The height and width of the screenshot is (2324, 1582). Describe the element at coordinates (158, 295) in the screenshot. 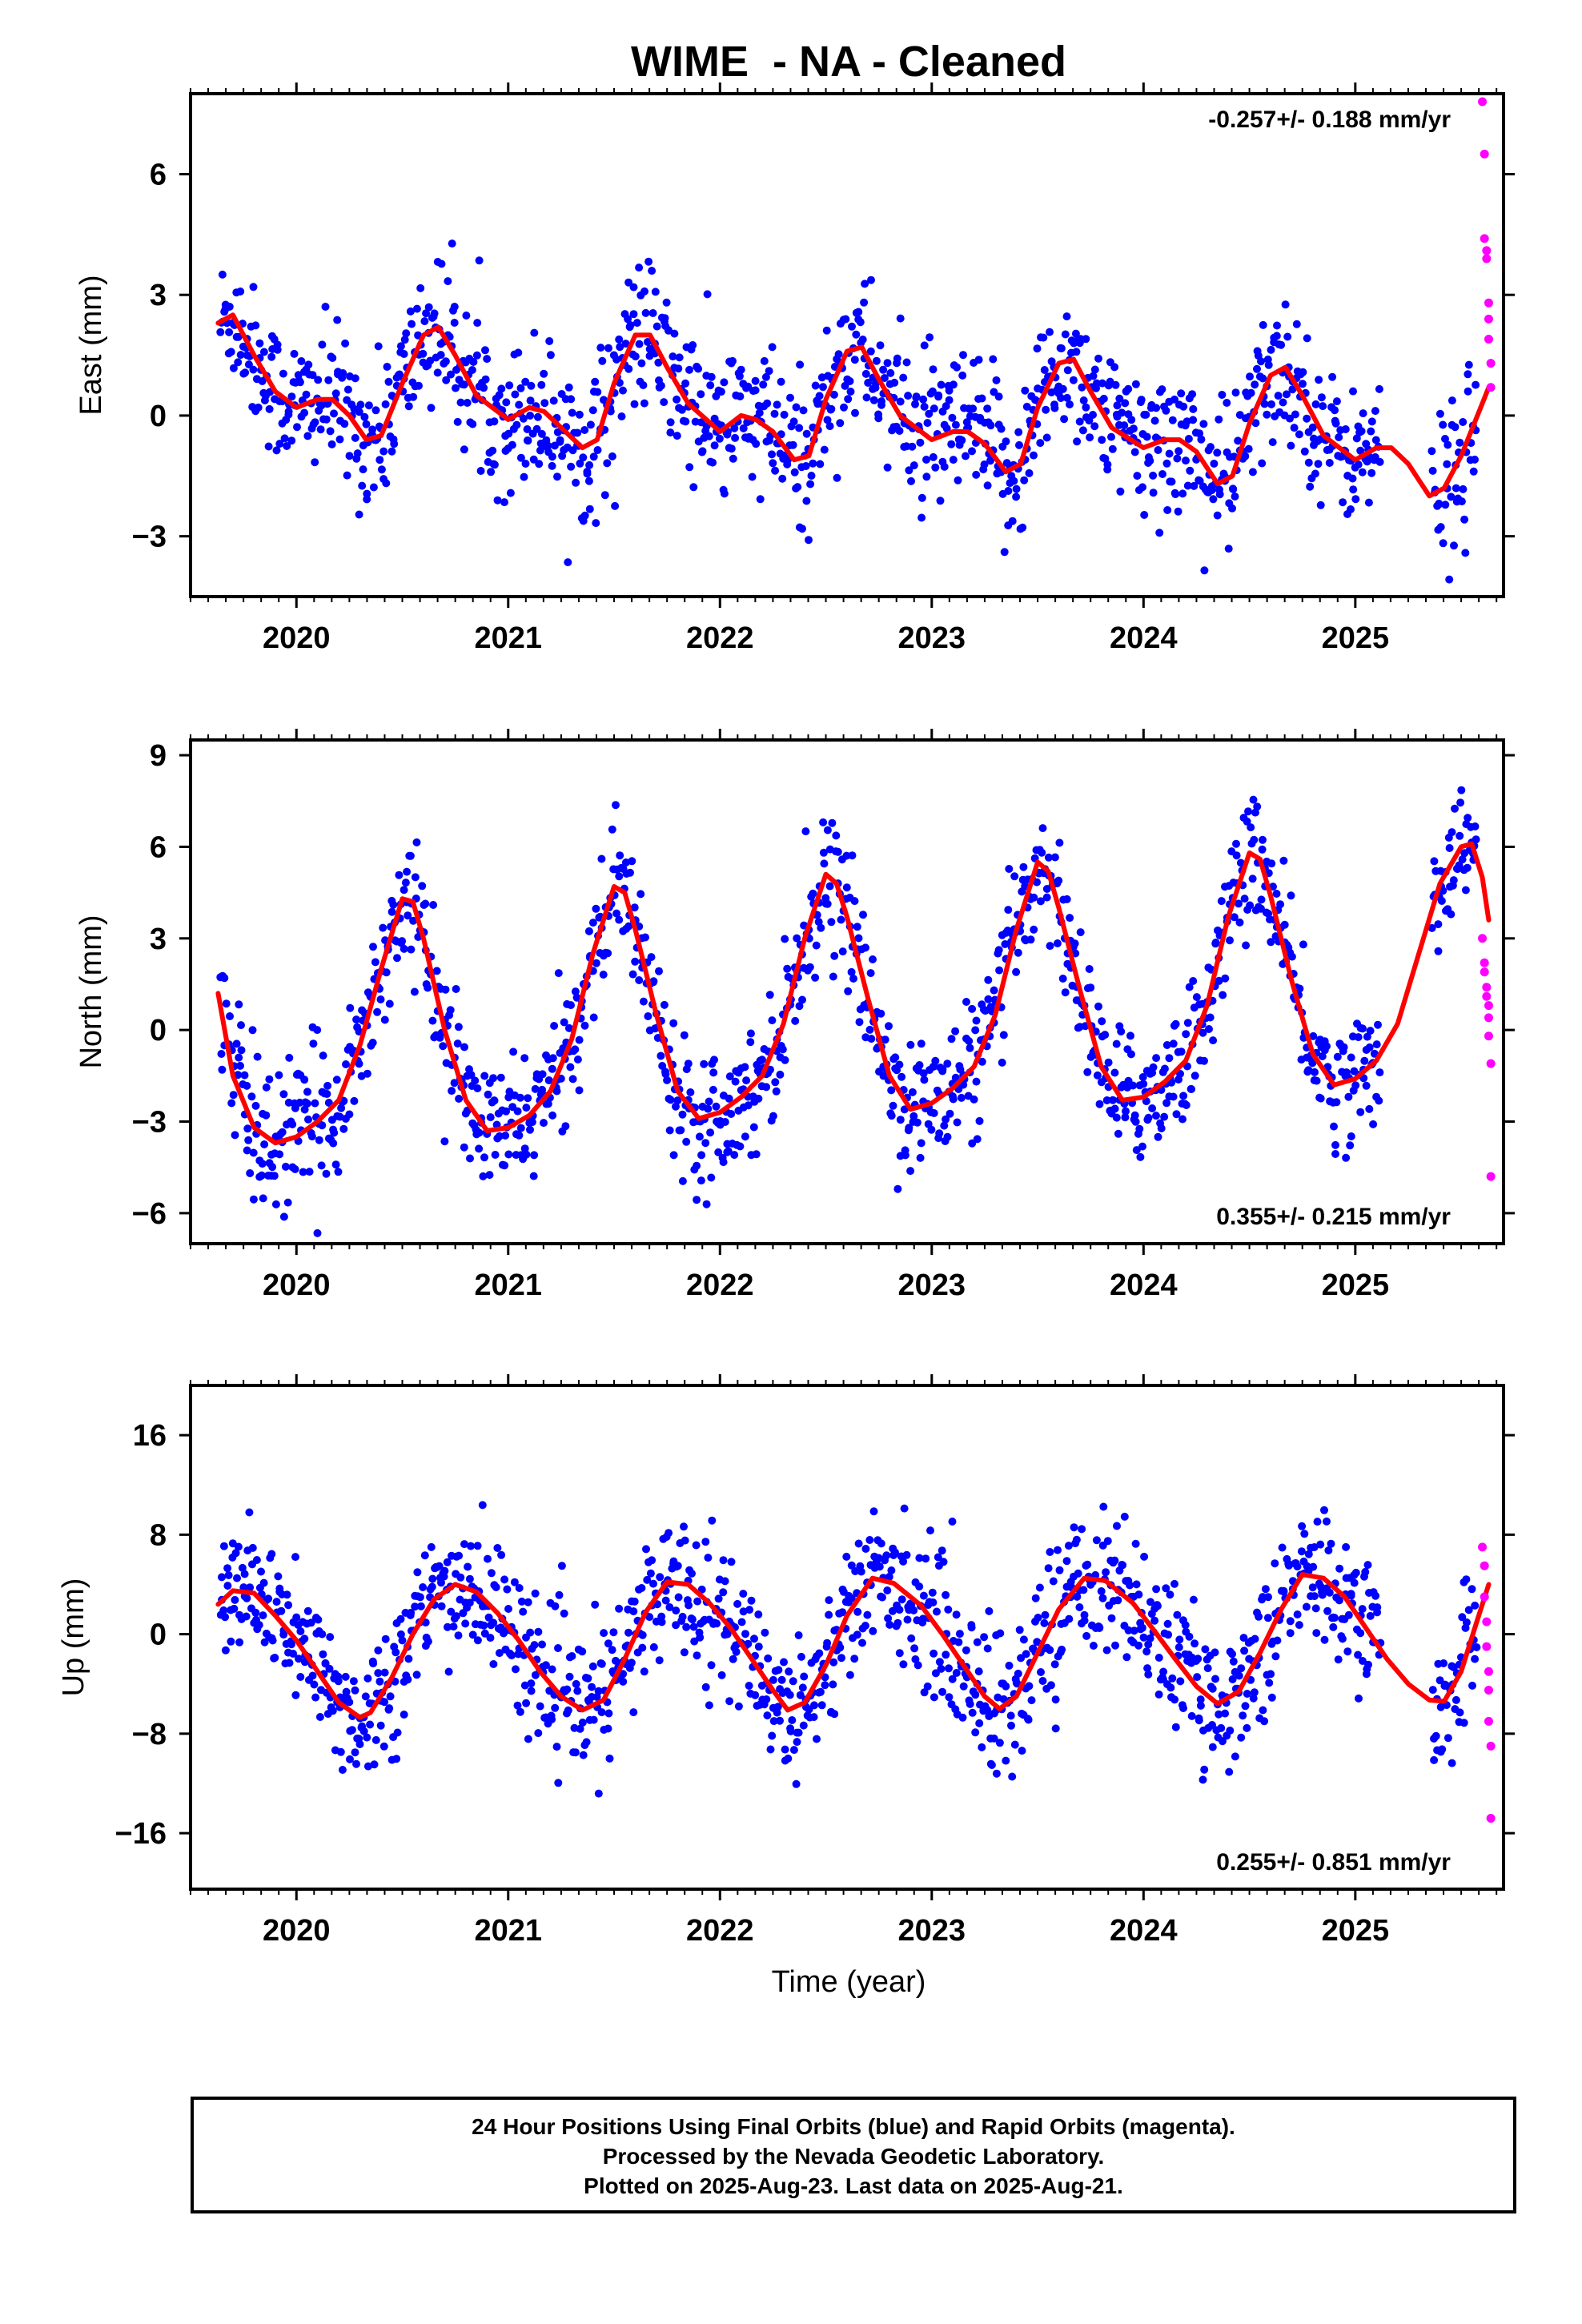

I see `east-ytick-label: 3` at that location.